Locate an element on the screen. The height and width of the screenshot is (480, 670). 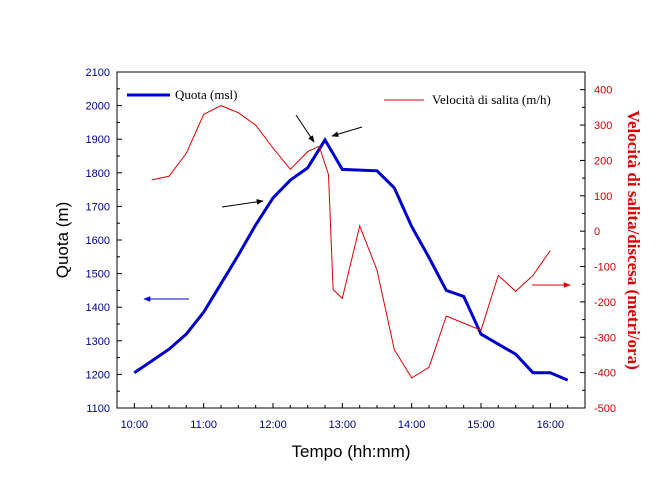
y-right-tick-label: -500 is located at coordinates (605, 409).